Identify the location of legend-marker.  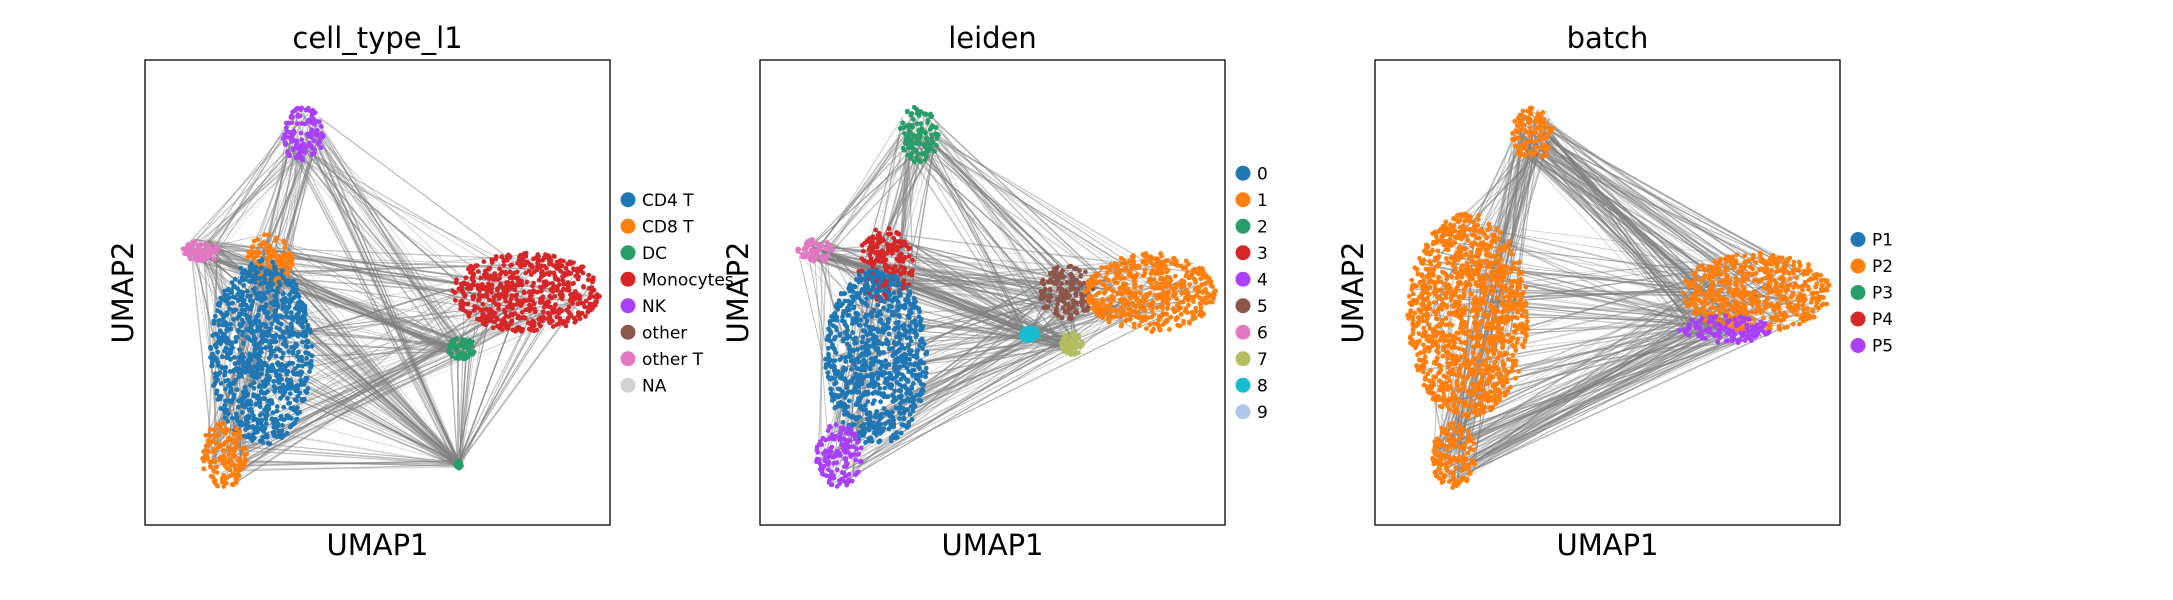
(628, 306).